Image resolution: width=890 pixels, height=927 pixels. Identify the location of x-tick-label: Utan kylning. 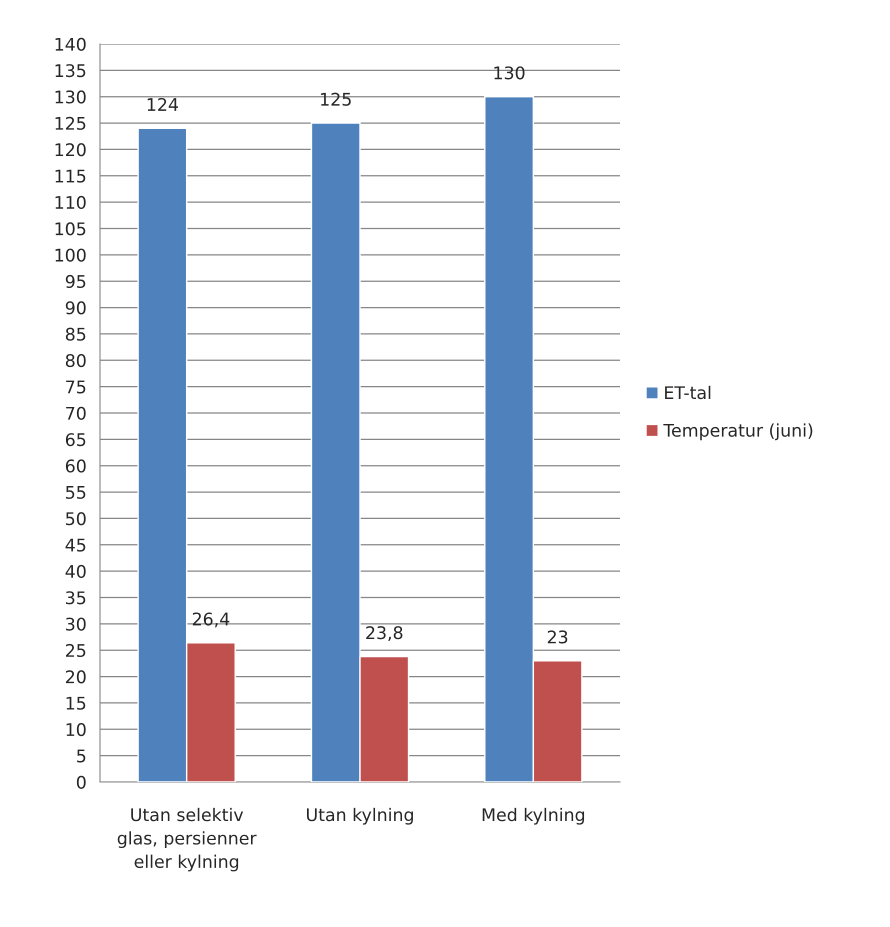
(359, 816).